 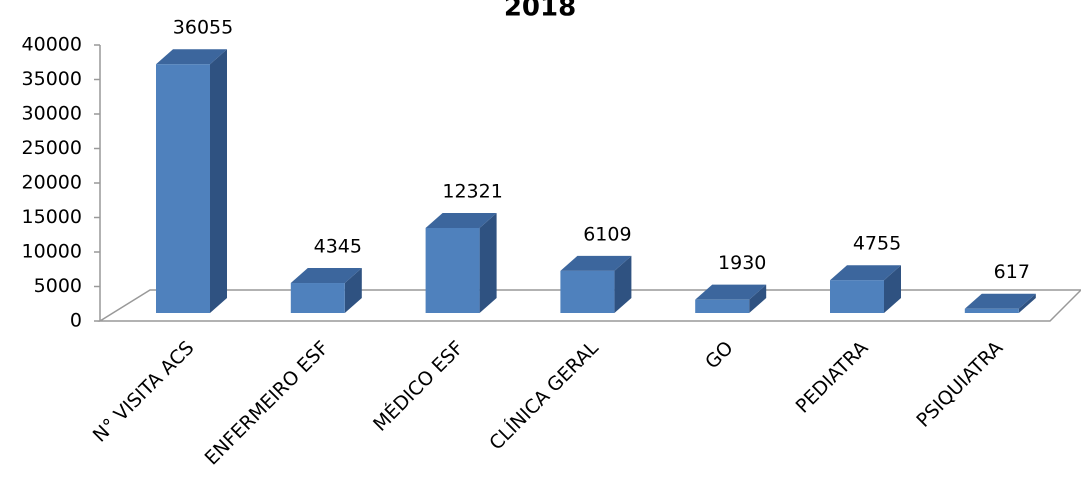 I want to click on x-tick-label: ENFERMEIRO ESF, so click(x=267, y=403).